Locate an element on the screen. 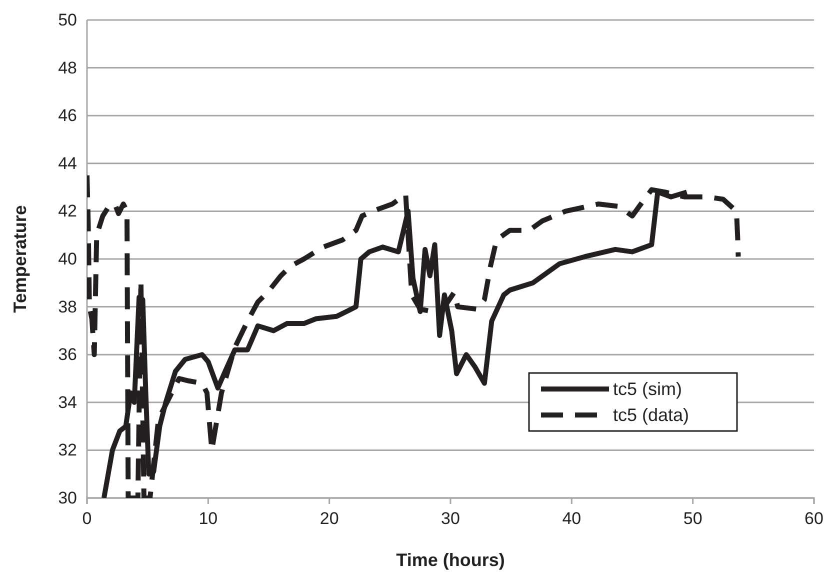 Image resolution: width=828 pixels, height=574 pixels. legend-label: tc5 (sim) is located at coordinates (647, 389).